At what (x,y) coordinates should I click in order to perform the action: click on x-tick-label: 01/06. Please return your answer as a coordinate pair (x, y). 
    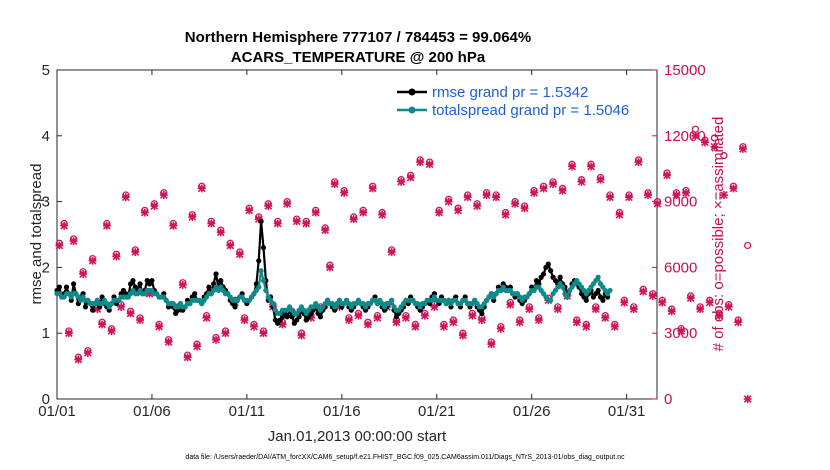
    Looking at the image, I should click on (152, 411).